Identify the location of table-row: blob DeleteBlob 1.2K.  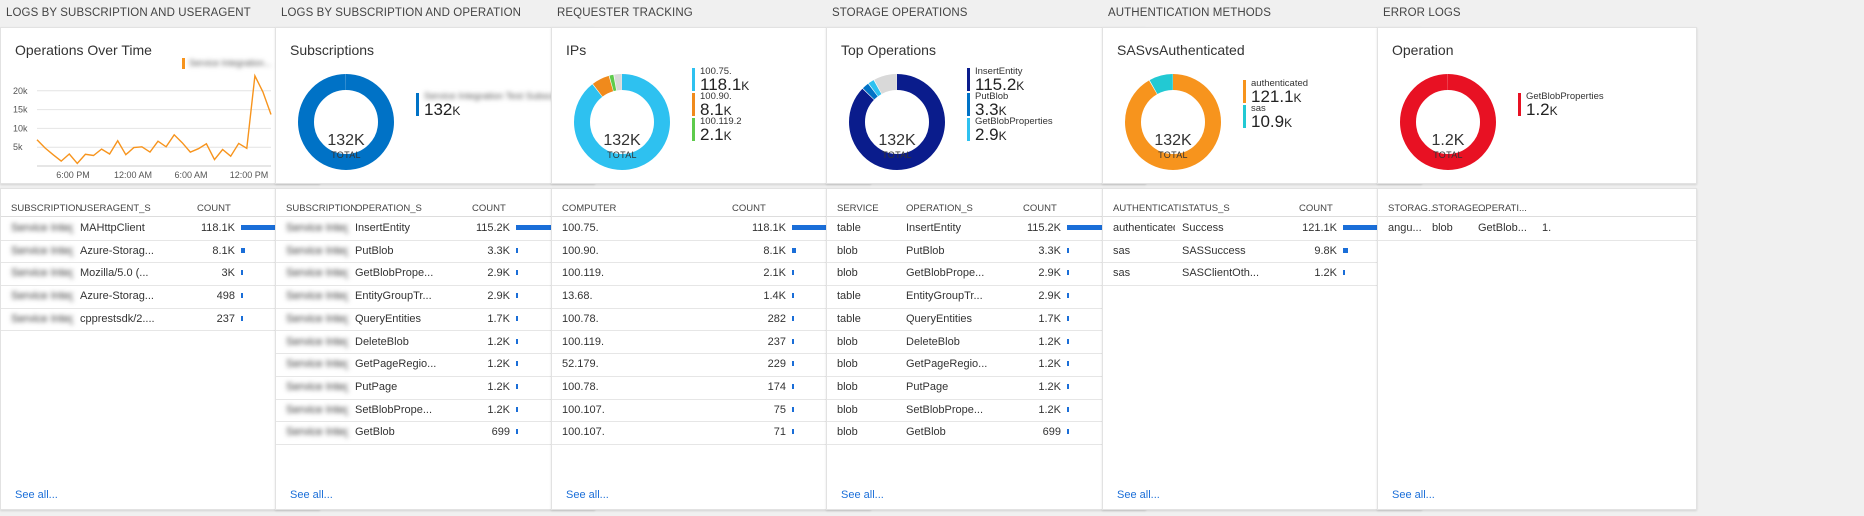
(986, 343).